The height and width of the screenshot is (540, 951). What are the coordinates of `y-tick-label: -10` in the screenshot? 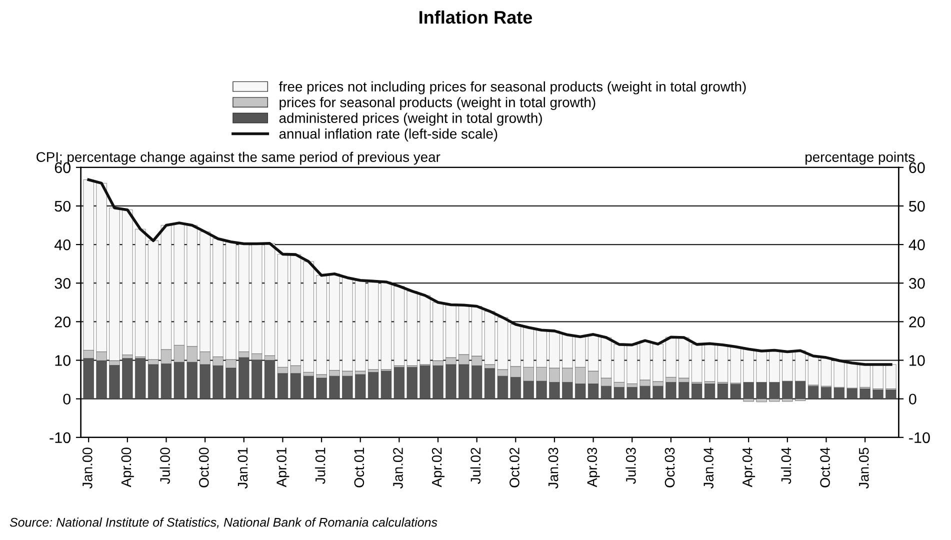 It's located at (60, 438).